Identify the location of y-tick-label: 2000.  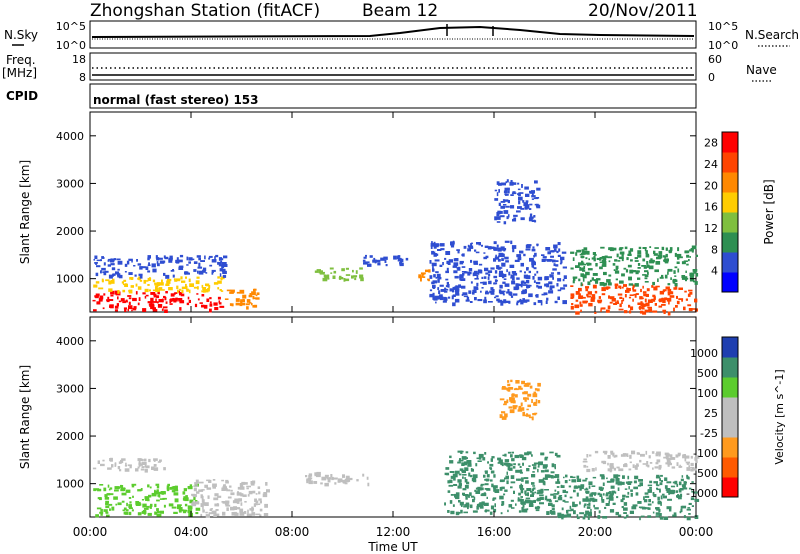
(70, 231).